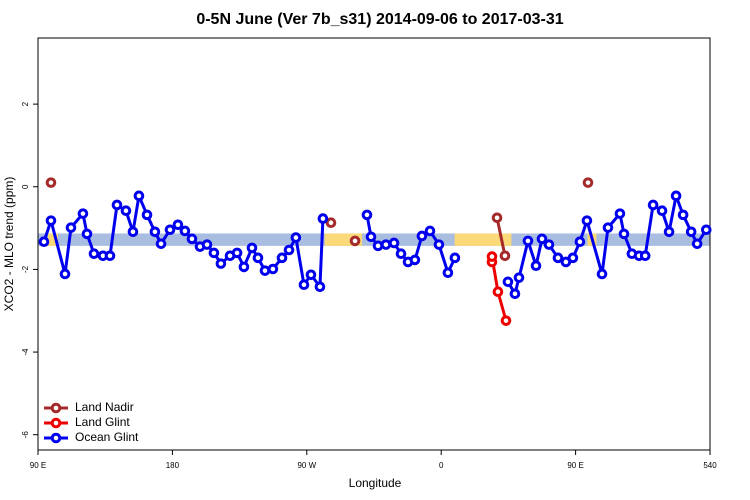 The image size is (750, 500). Describe the element at coordinates (173, 465) in the screenshot. I see `x-tick-label: 180` at that location.